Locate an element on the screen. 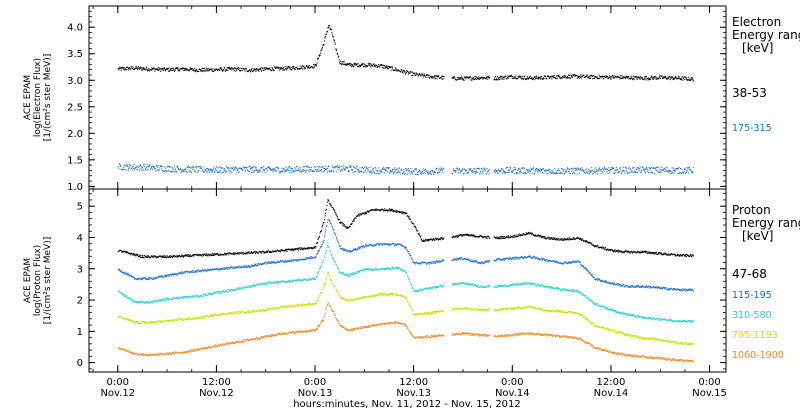 The height and width of the screenshot is (414, 800). y-tick-label: 5 is located at coordinates (80, 207).